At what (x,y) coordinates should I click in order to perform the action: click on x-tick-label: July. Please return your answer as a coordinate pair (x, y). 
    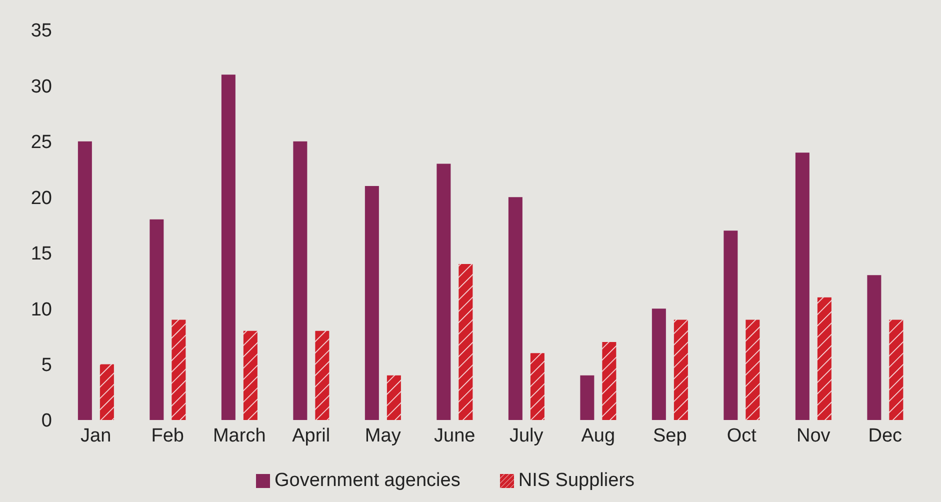
    Looking at the image, I should click on (526, 435).